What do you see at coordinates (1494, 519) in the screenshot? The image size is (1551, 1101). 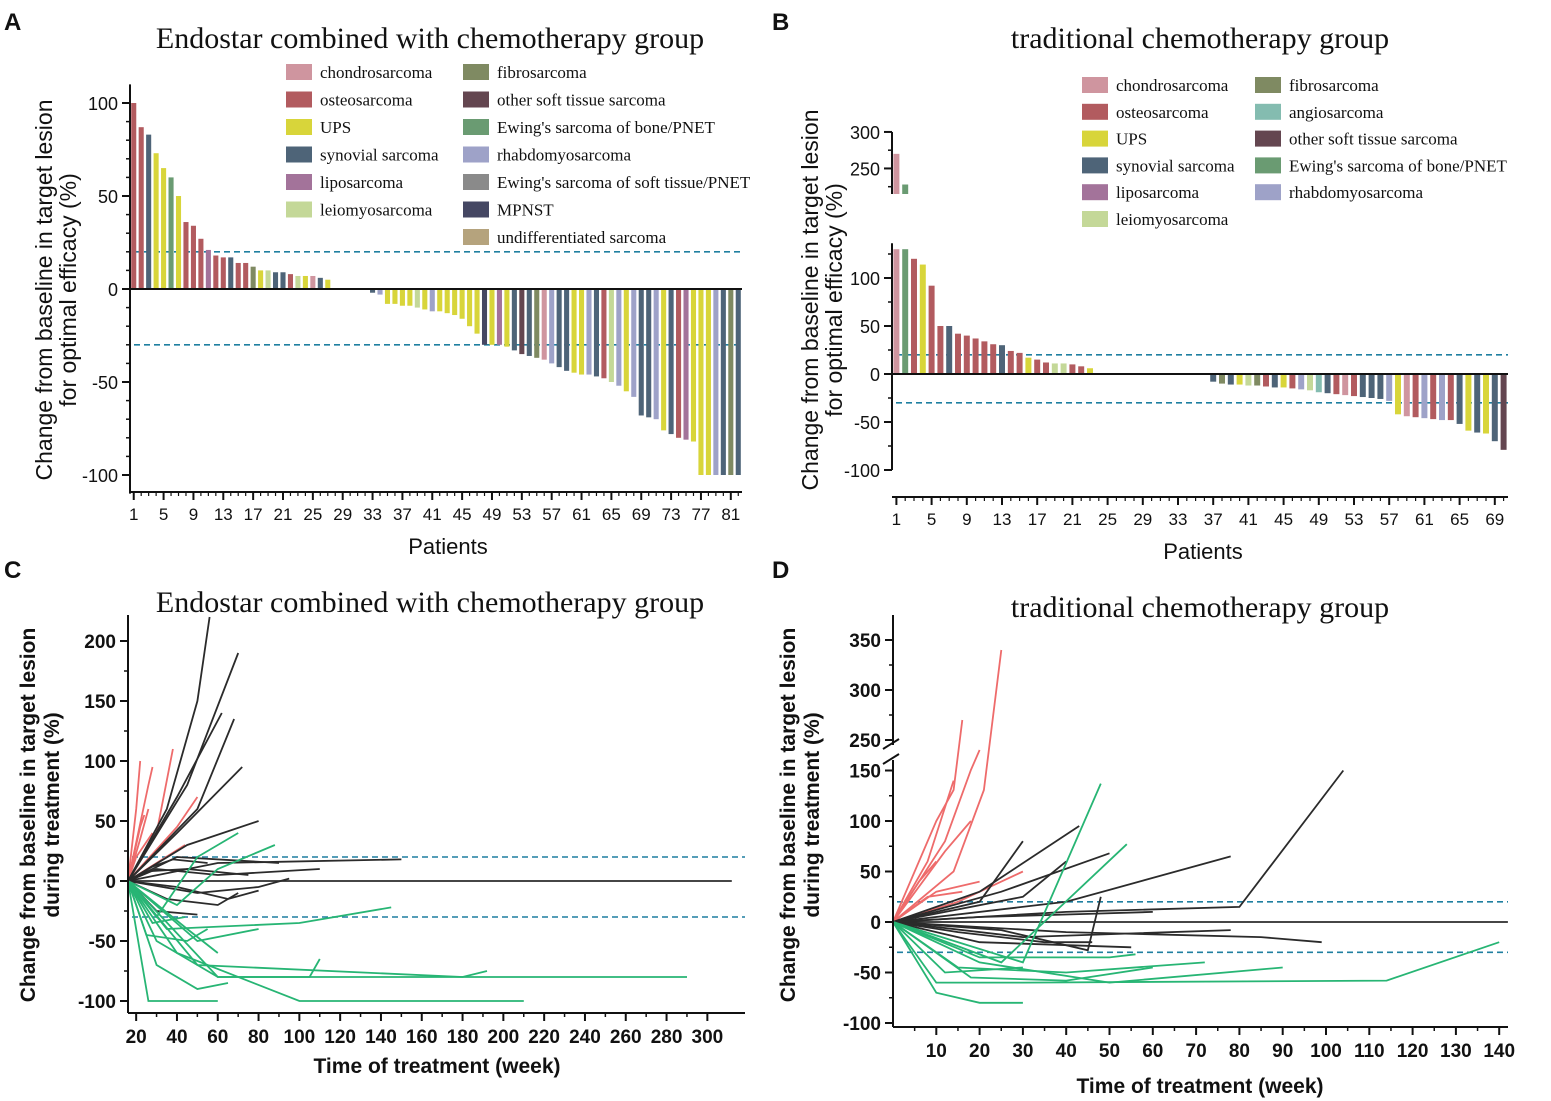 I see `x-tick-label: 69` at bounding box center [1494, 519].